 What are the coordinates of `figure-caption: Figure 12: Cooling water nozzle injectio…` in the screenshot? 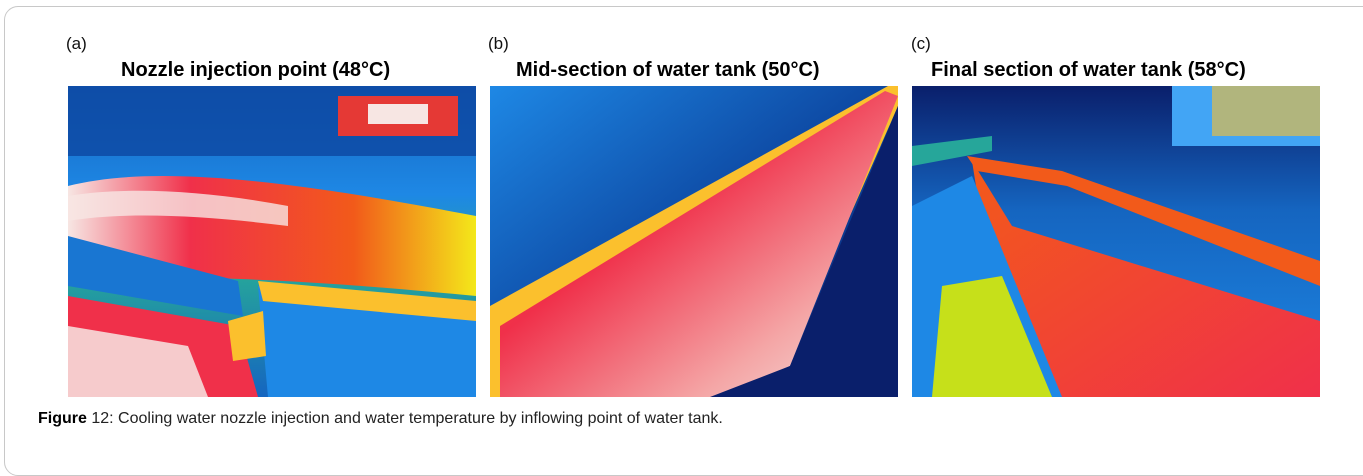 It's located at (380, 419).